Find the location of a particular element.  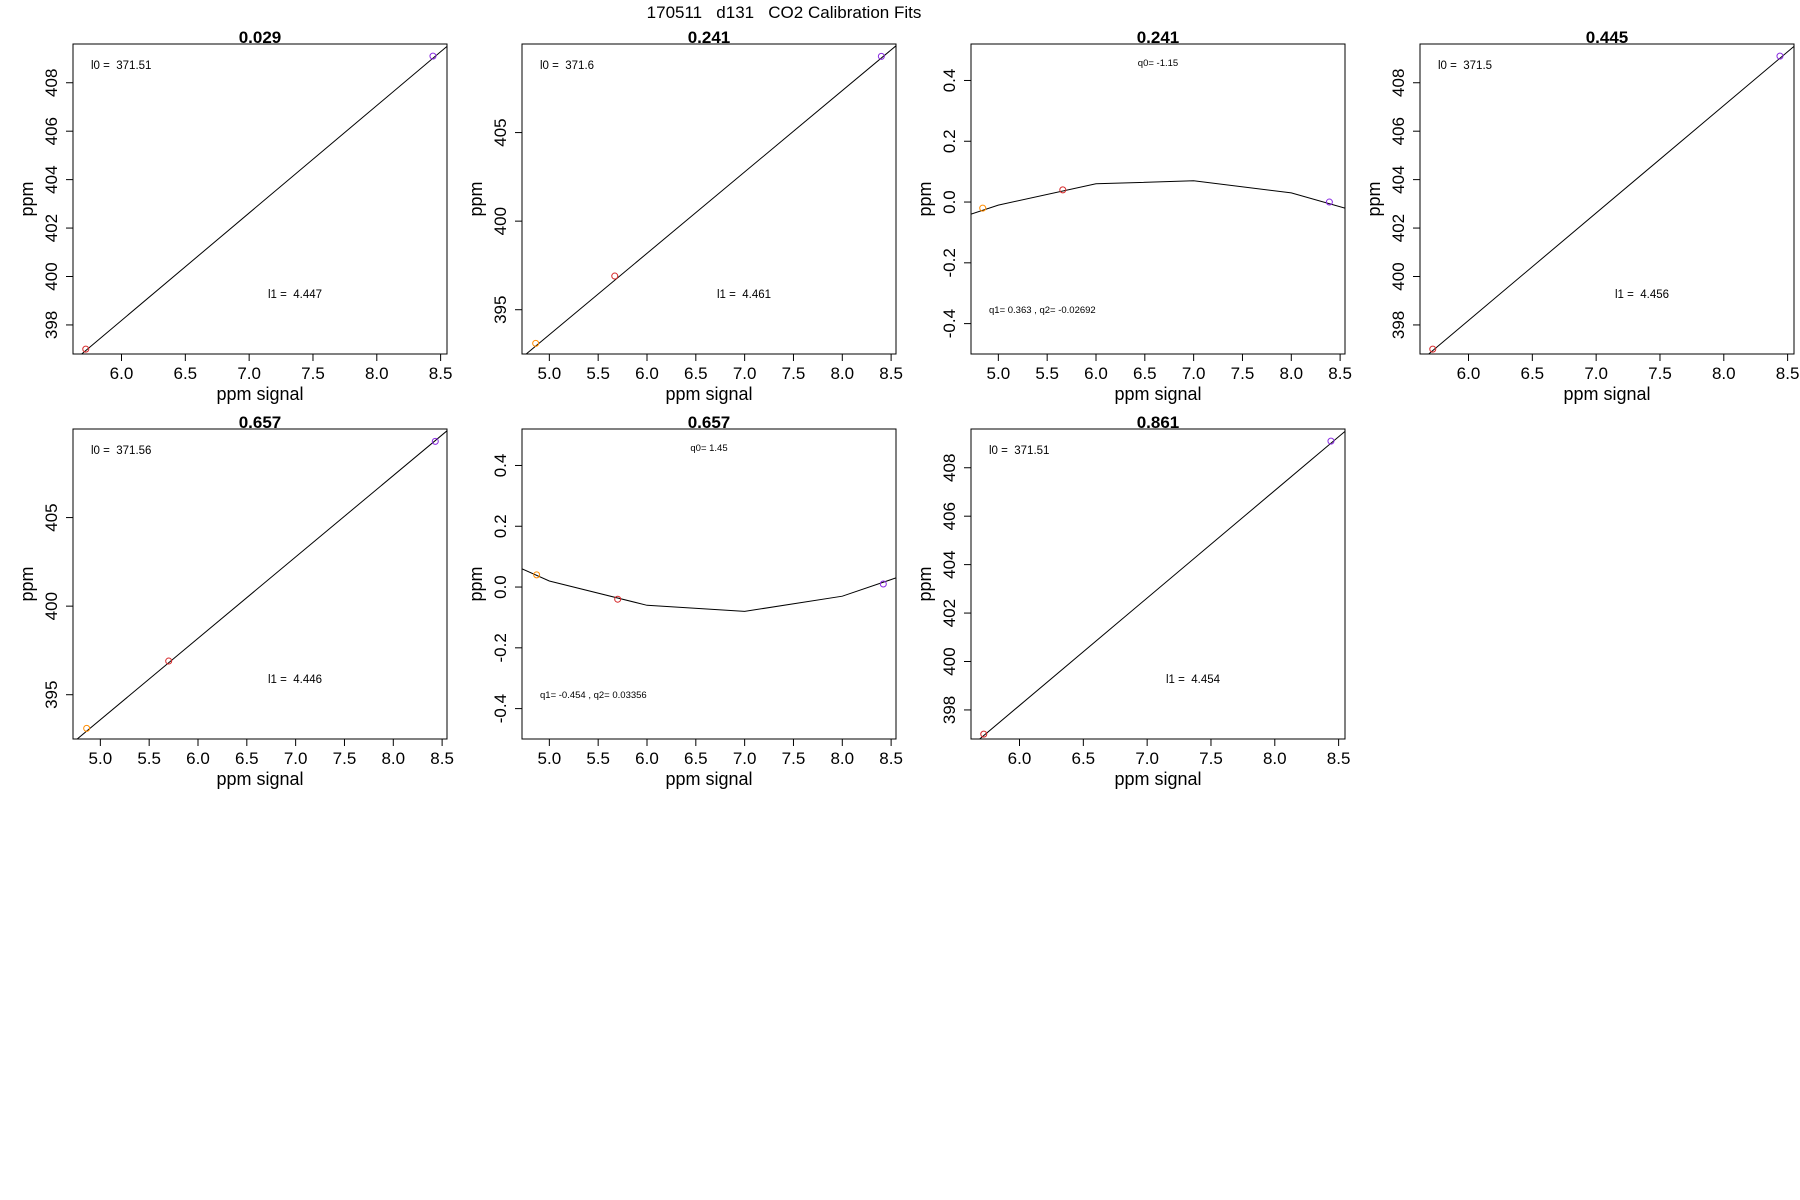

q1-q2-annotation: q1= 0.363 , q2= -0.02692 is located at coordinates (1042, 310).